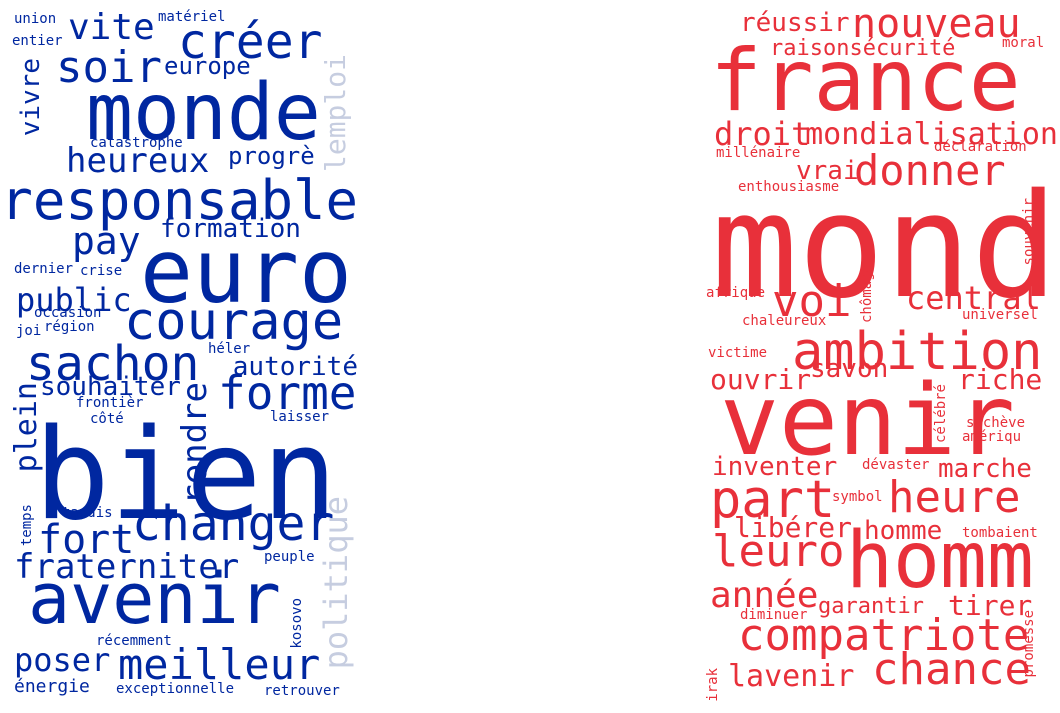  What do you see at coordinates (857, 497) in the screenshot?
I see `word-right: symbol` at bounding box center [857, 497].